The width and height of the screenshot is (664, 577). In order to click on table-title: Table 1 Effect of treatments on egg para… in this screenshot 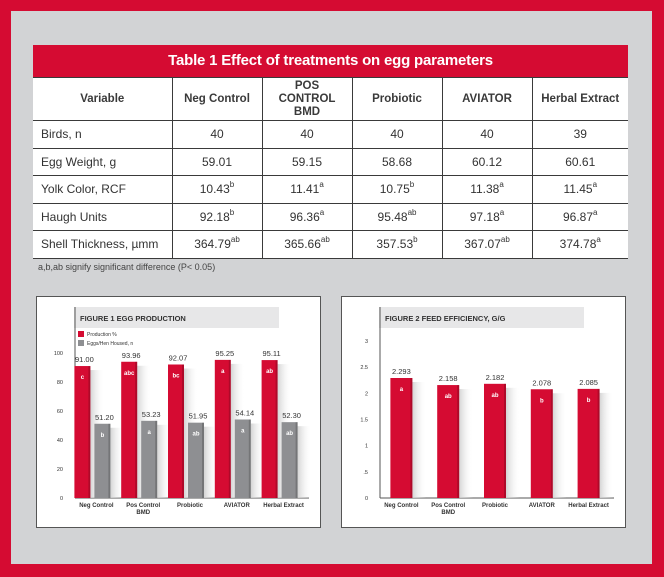, I will do `click(330, 61)`.